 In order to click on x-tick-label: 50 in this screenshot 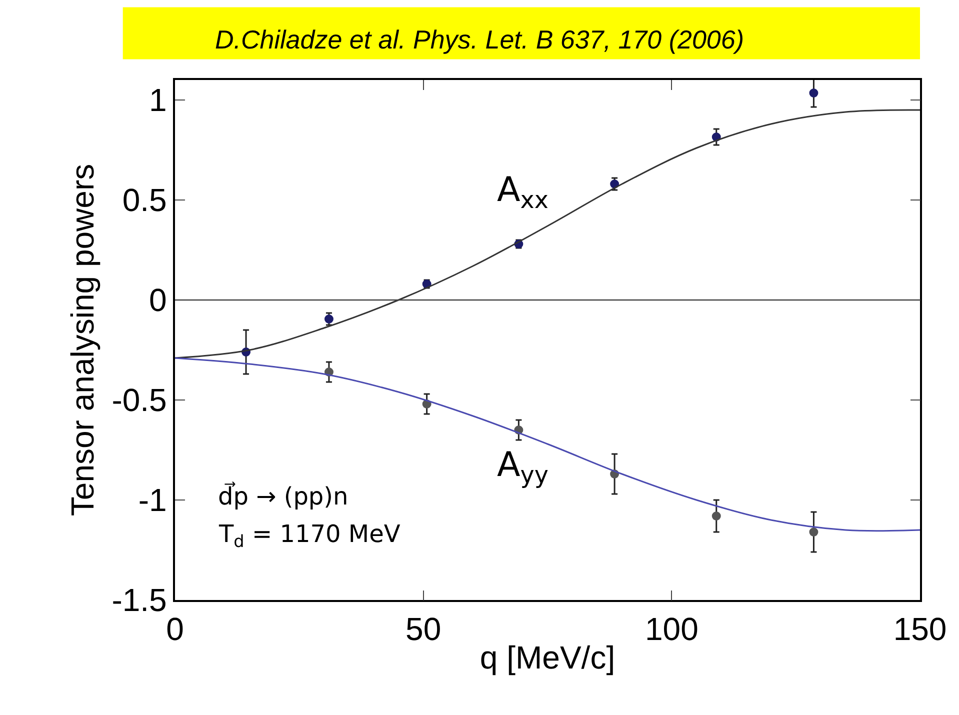, I will do `click(424, 629)`.